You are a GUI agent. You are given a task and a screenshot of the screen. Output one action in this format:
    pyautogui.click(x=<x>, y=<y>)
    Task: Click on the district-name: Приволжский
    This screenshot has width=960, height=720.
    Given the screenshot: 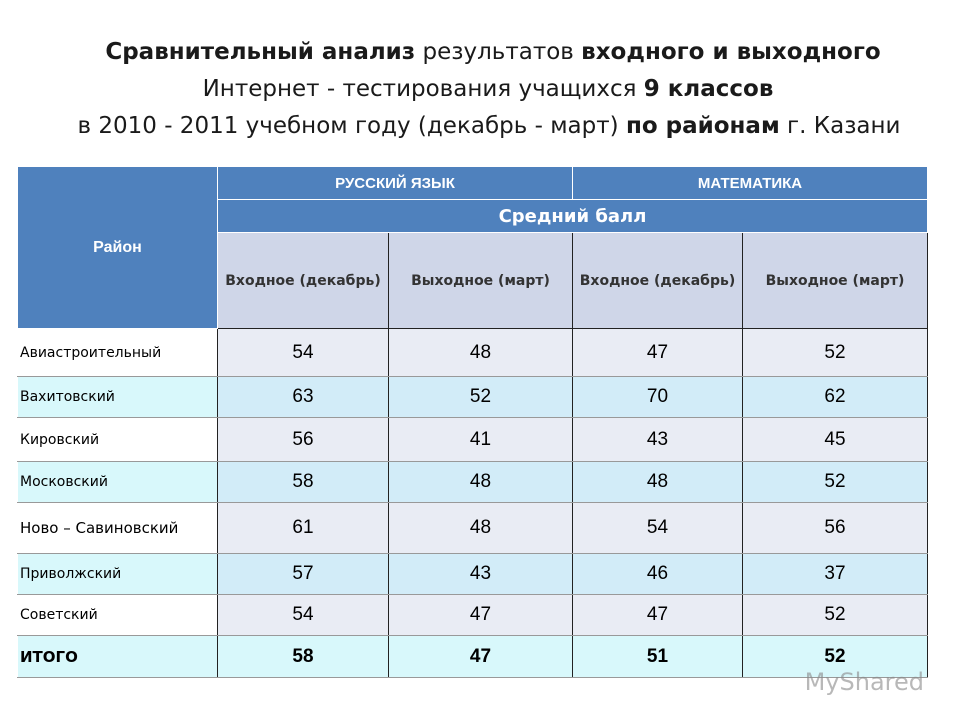 What is the action you would take?
    pyautogui.click(x=117, y=574)
    